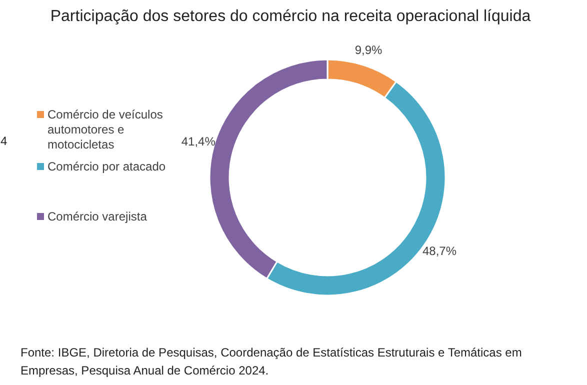 Image resolution: width=587 pixels, height=385 pixels. What do you see at coordinates (290, 16) in the screenshot?
I see `chart-title: Participação dos setores do comércio na receita operacional líquida` at bounding box center [290, 16].